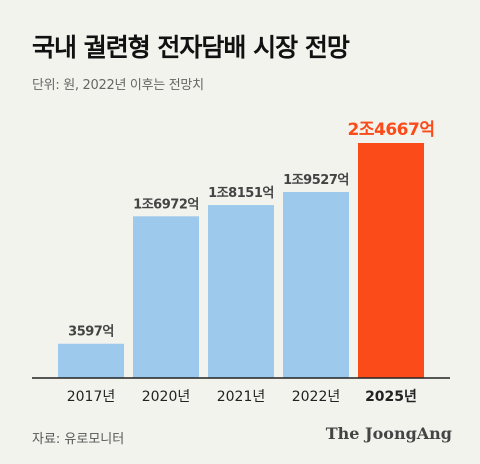  Describe the element at coordinates (388, 433) in the screenshot. I see `brand-logo: The JoongAng` at that location.